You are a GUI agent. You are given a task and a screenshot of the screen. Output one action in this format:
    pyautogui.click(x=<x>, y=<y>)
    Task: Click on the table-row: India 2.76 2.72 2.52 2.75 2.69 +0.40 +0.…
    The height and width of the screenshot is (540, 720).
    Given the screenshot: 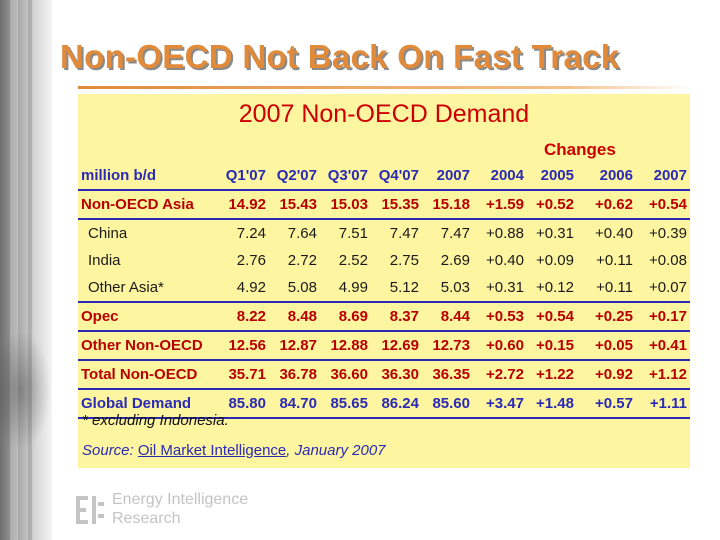 What is the action you would take?
    pyautogui.click(x=384, y=260)
    